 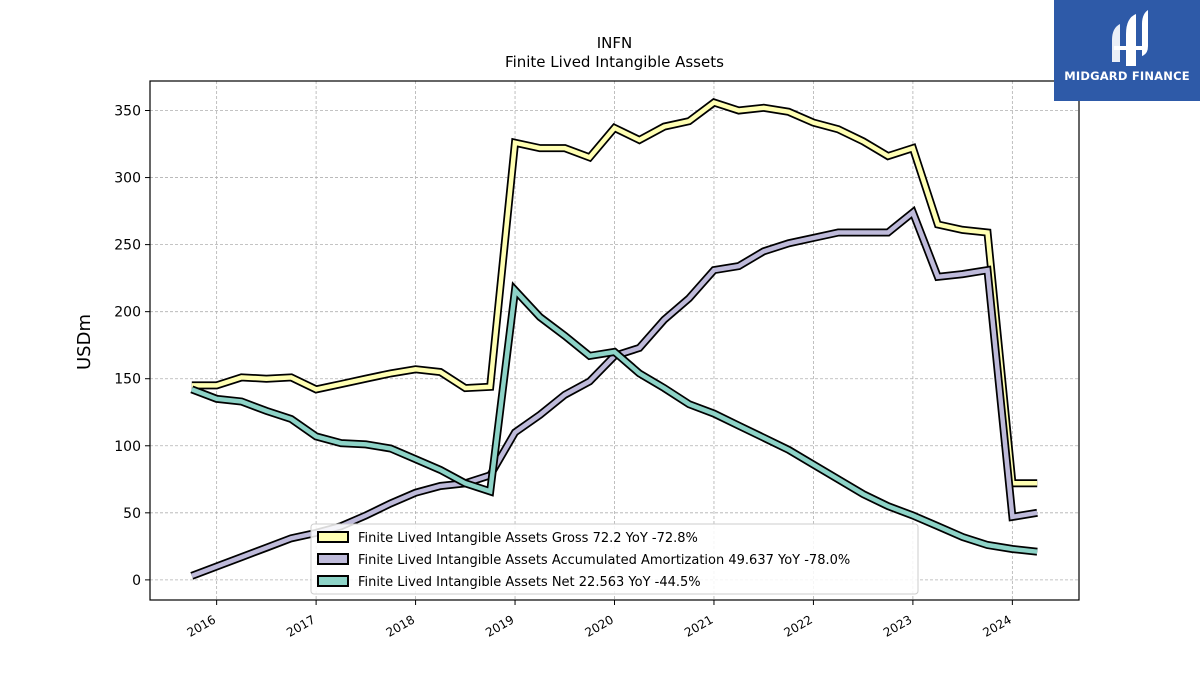 I want to click on x-tick-label: 2018, so click(x=400, y=625).